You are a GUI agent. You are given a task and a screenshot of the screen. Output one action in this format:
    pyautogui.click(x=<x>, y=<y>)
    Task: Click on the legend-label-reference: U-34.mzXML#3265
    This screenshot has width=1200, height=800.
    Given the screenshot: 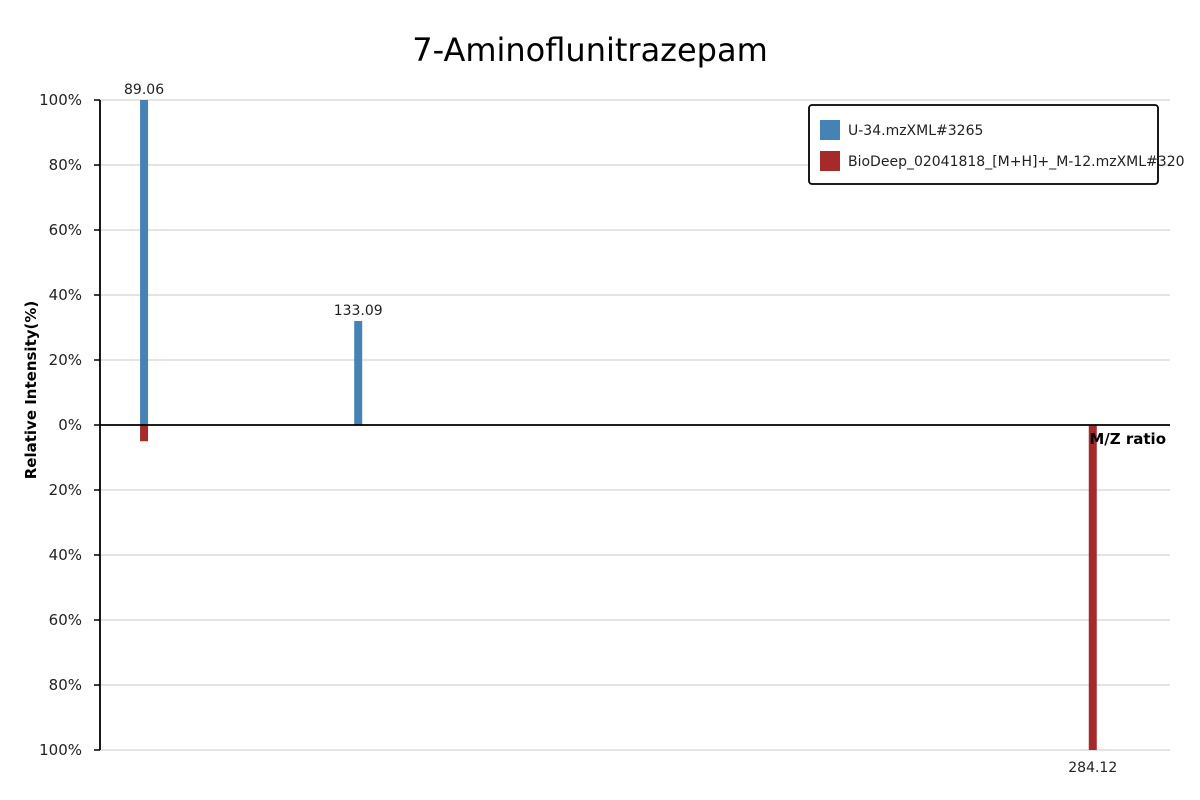 What is the action you would take?
    pyautogui.click(x=915, y=131)
    